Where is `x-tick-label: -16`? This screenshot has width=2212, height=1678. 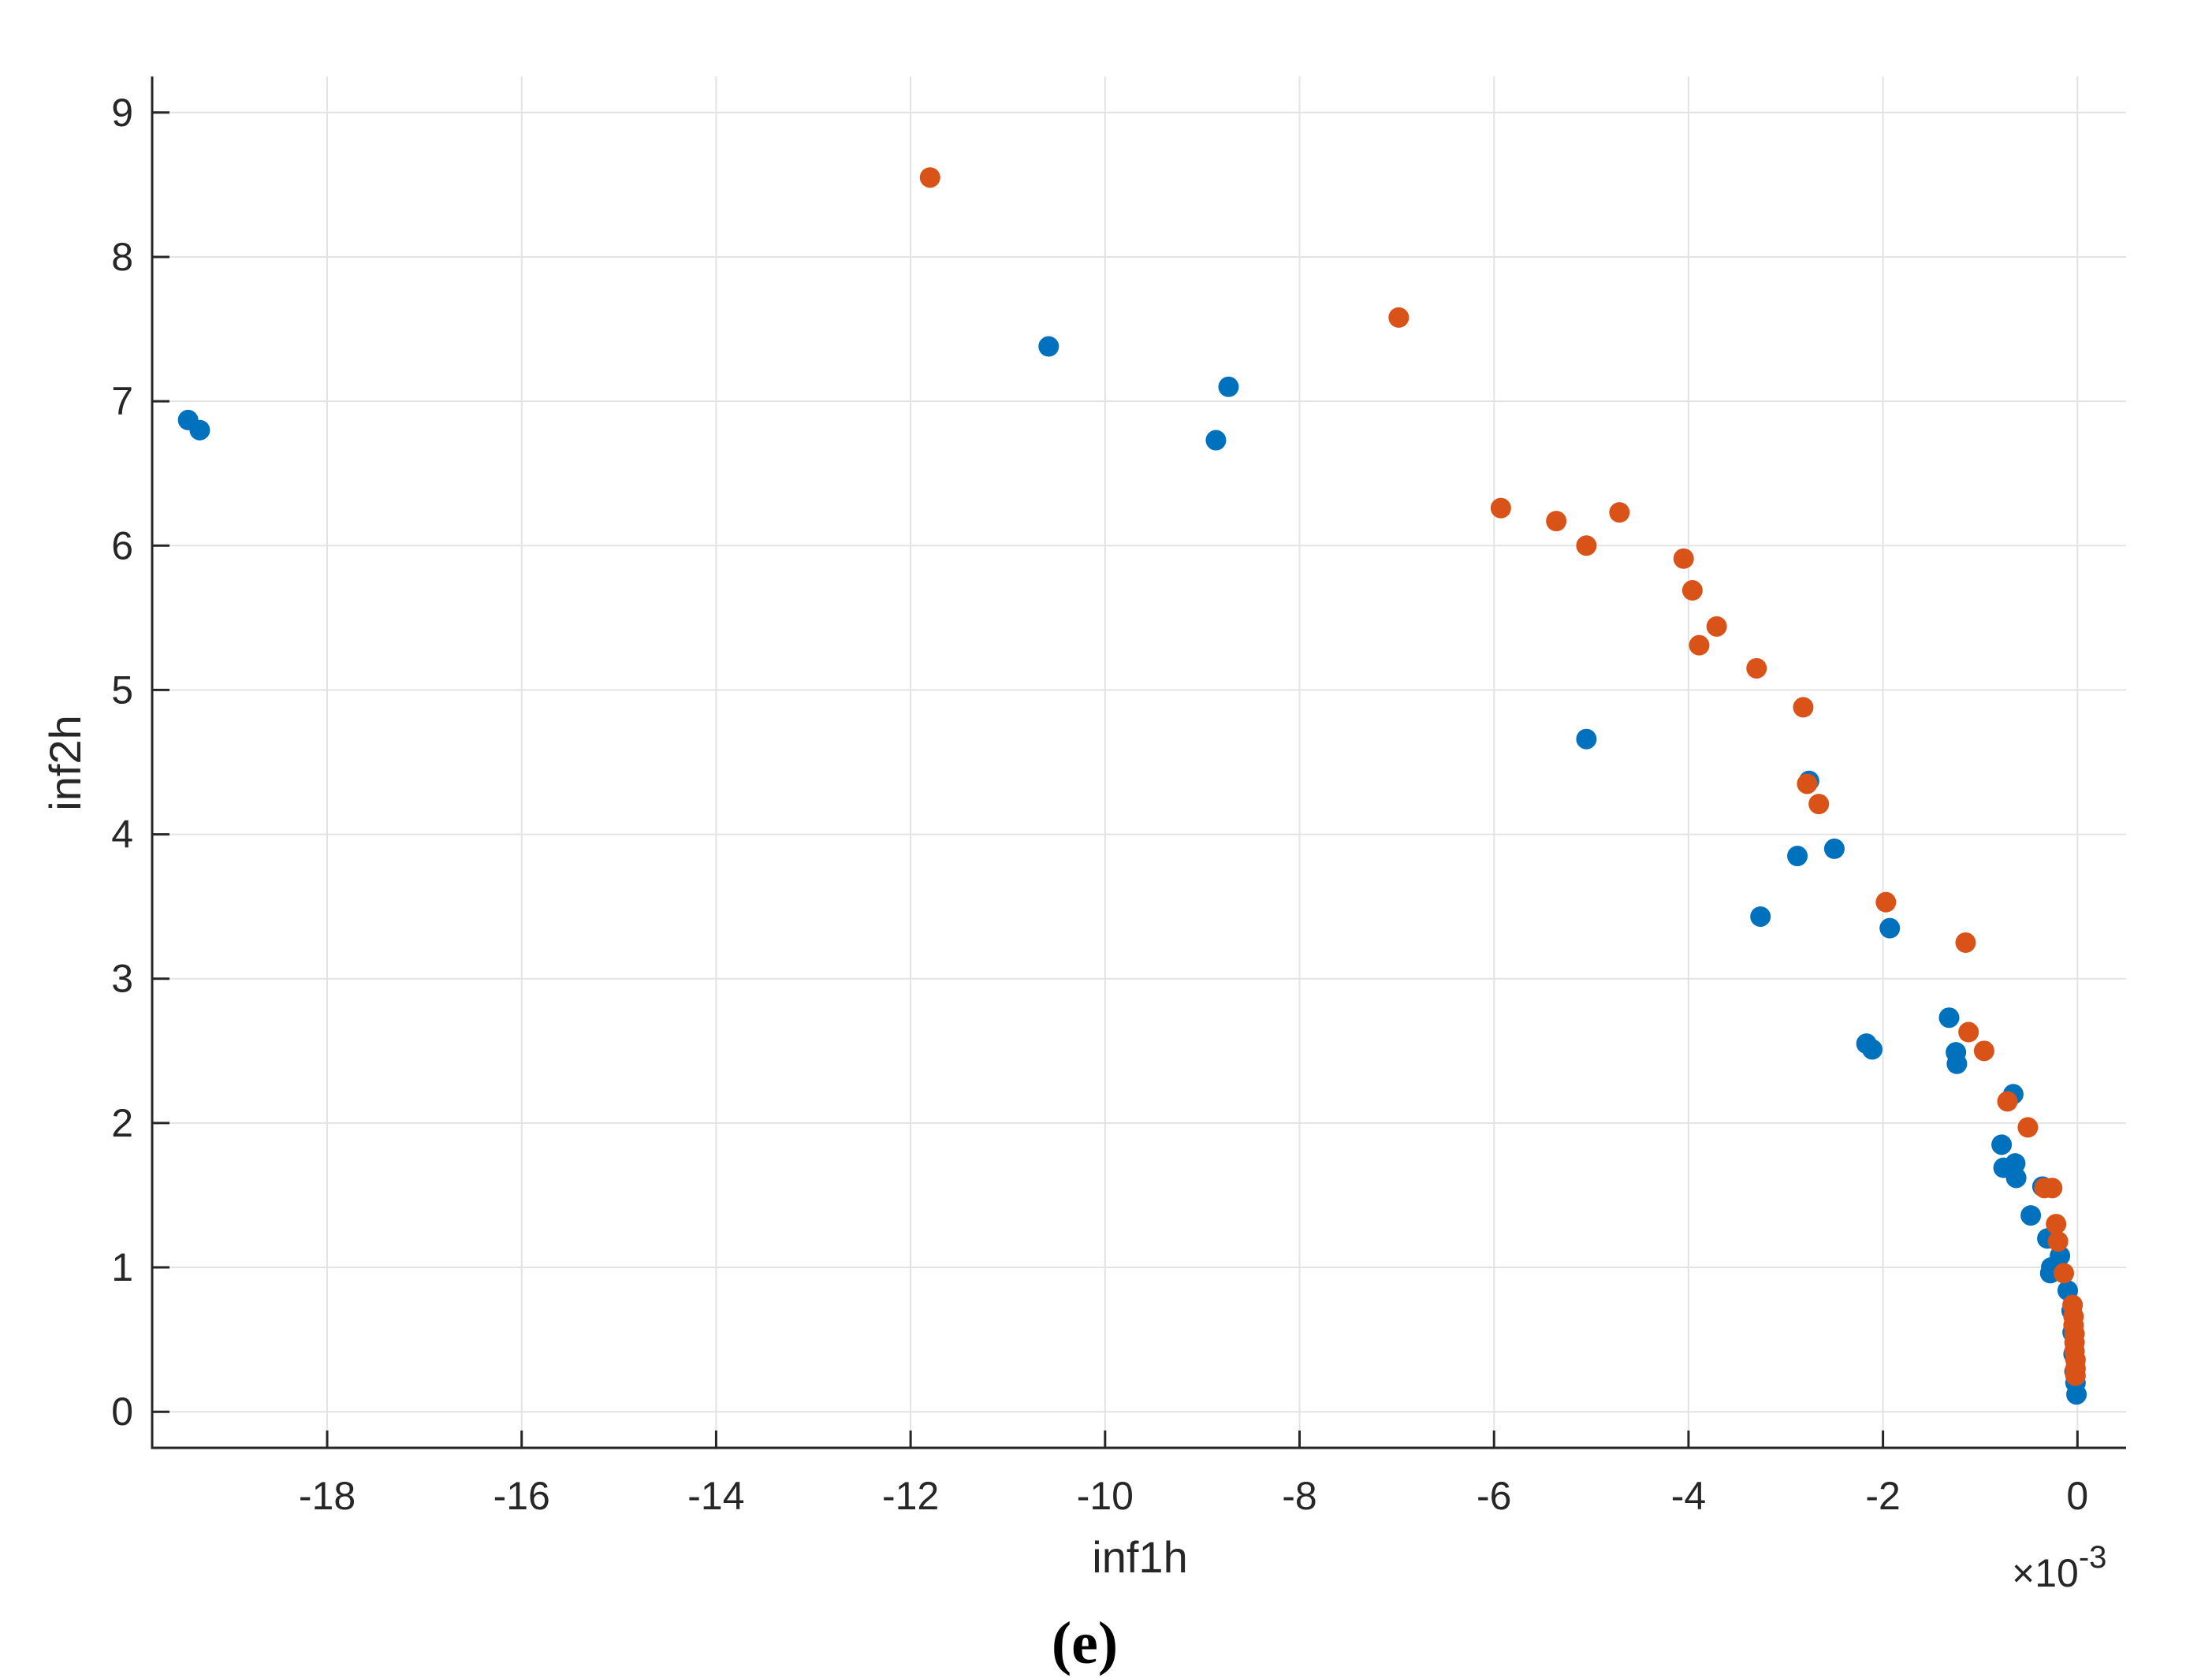
x-tick-label: -16 is located at coordinates (521, 1496).